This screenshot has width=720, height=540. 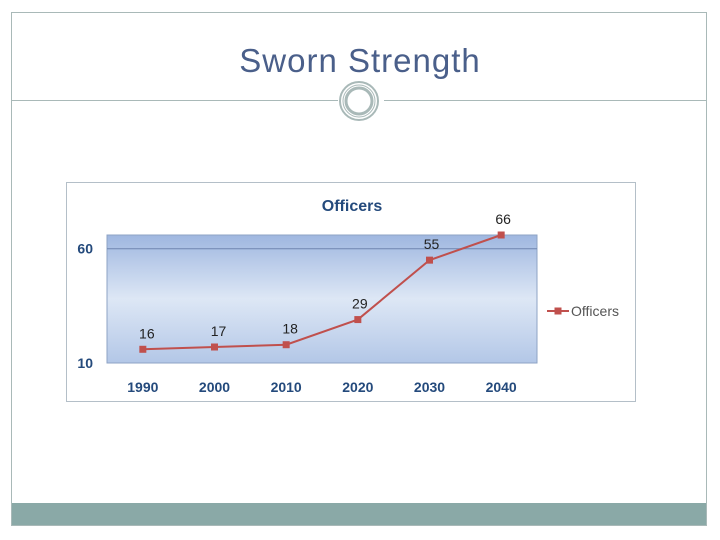 What do you see at coordinates (558, 311) in the screenshot?
I see `legend-marker` at bounding box center [558, 311].